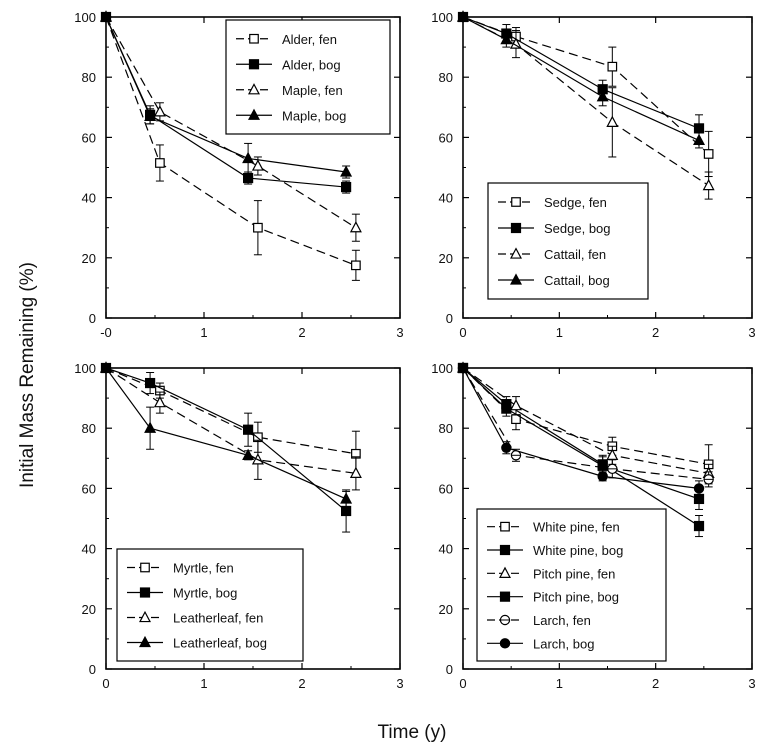 The image size is (765, 750). What do you see at coordinates (203, 568) in the screenshot?
I see `legend-label: Myrtle, fen` at bounding box center [203, 568].